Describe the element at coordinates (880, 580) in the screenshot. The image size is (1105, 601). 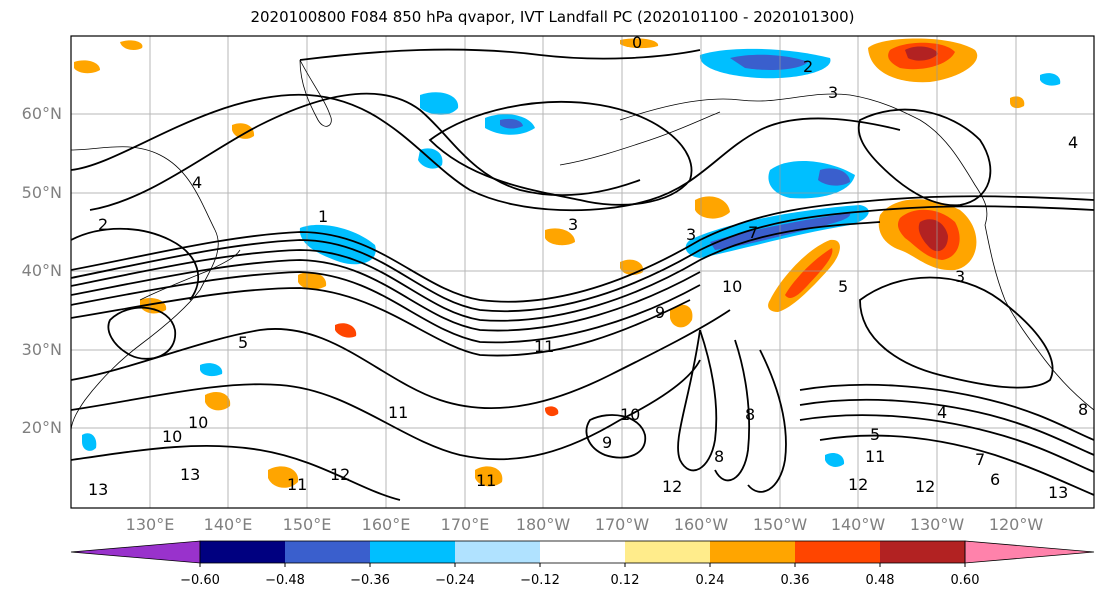
I see `colorbar-tick-label: 0.48` at that location.